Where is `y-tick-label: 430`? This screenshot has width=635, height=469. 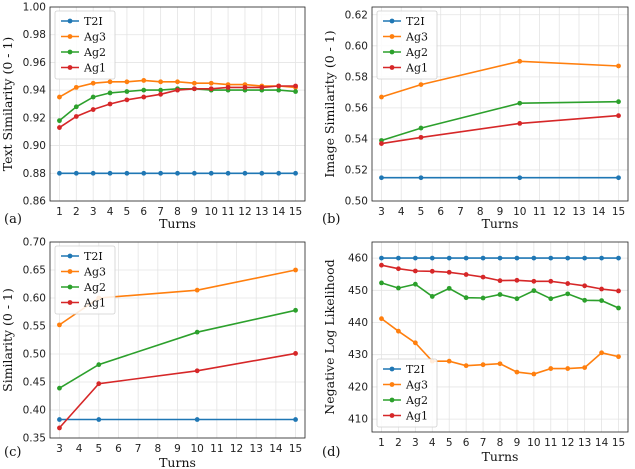
y-tick-label: 430 is located at coordinates (358, 355).